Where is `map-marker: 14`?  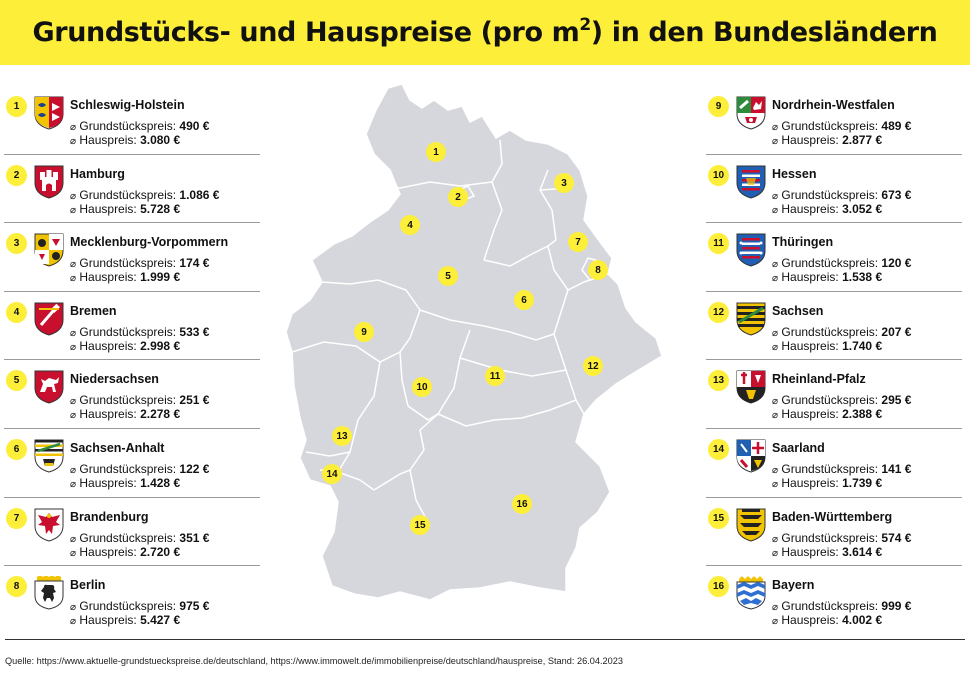
map-marker: 14 is located at coordinates (332, 474).